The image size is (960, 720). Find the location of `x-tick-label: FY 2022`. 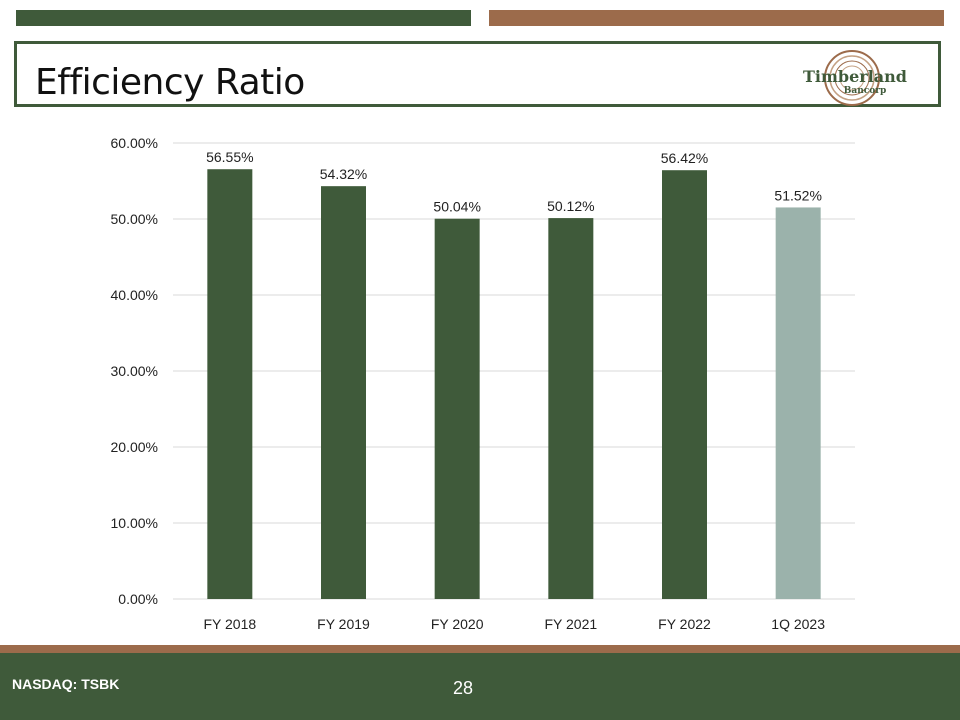

x-tick-label: FY 2022 is located at coordinates (684, 624).